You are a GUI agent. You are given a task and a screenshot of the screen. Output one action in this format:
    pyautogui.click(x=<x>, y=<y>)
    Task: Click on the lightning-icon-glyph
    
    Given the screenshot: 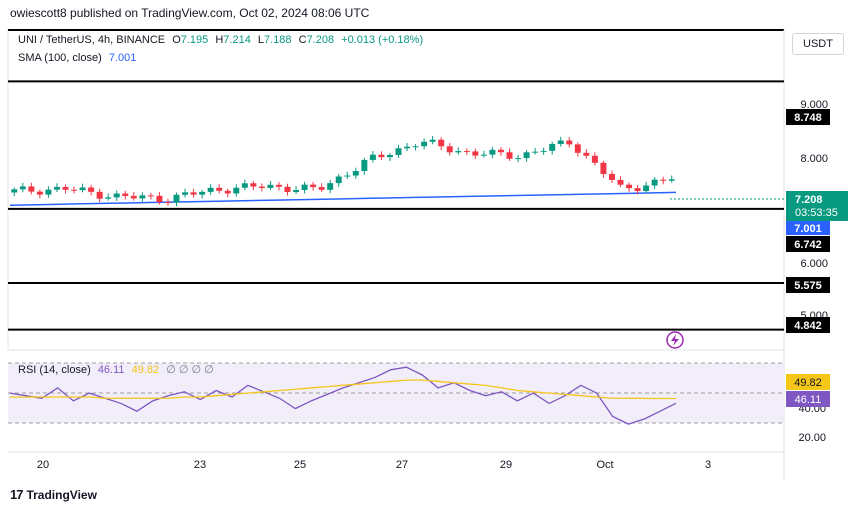 What is the action you would take?
    pyautogui.click(x=675, y=340)
    